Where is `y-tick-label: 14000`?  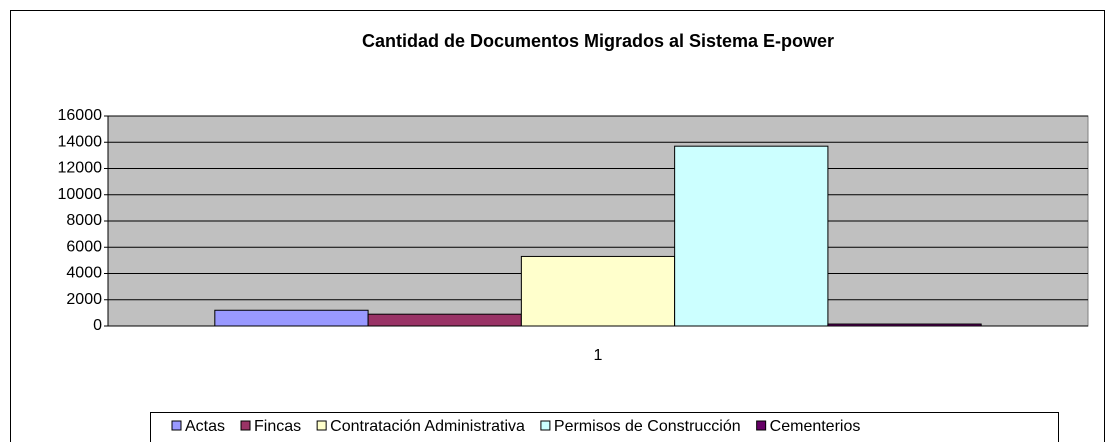
y-tick-label: 14000 is located at coordinates (80, 141).